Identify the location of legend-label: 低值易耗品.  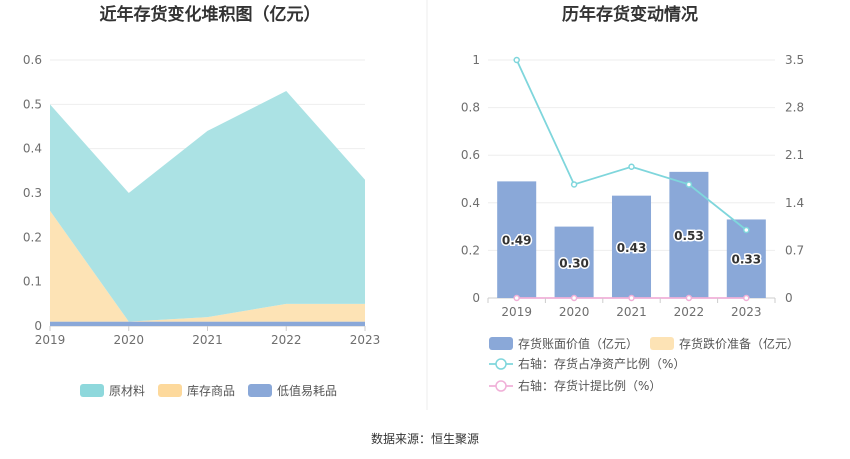
(307, 390).